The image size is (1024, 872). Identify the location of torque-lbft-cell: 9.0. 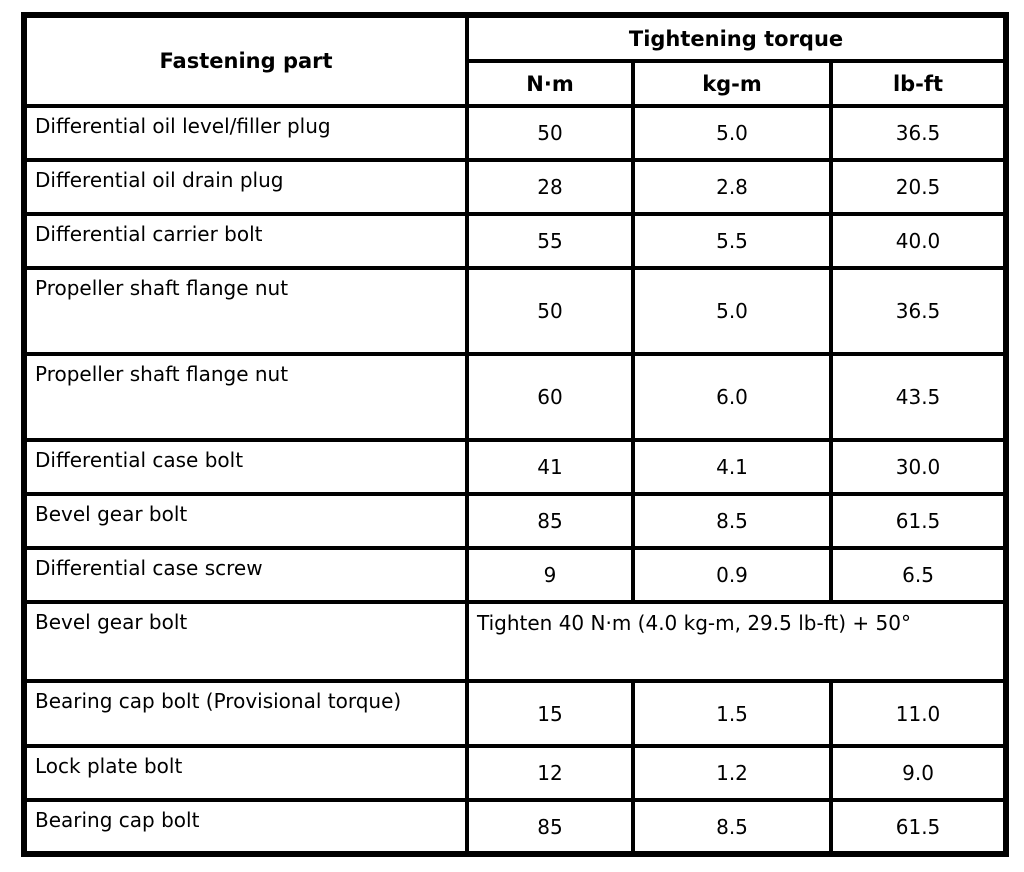
(918, 773).